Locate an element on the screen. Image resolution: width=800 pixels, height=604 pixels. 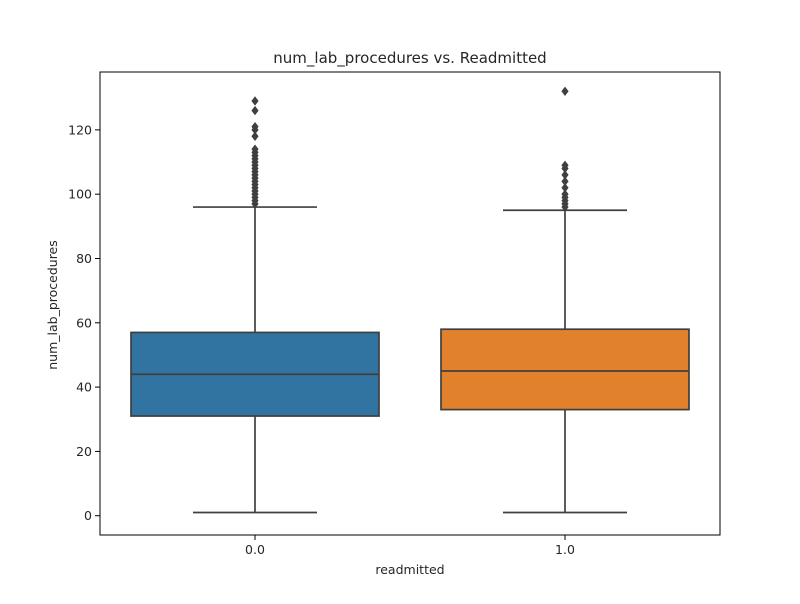
box-1.0 is located at coordinates (565, 369).